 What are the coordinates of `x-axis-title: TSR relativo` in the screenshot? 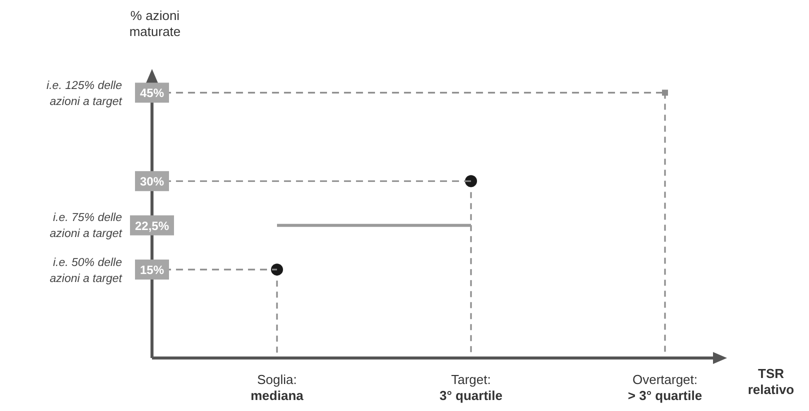 It's located at (771, 381).